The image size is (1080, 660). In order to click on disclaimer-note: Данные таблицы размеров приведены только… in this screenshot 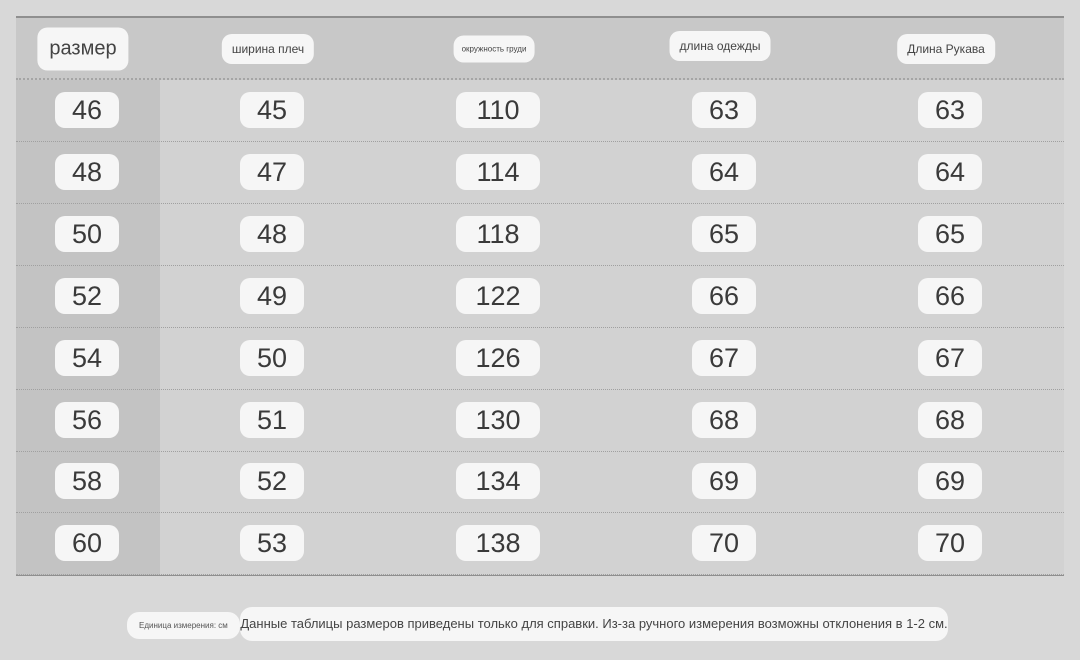, I will do `click(594, 624)`.